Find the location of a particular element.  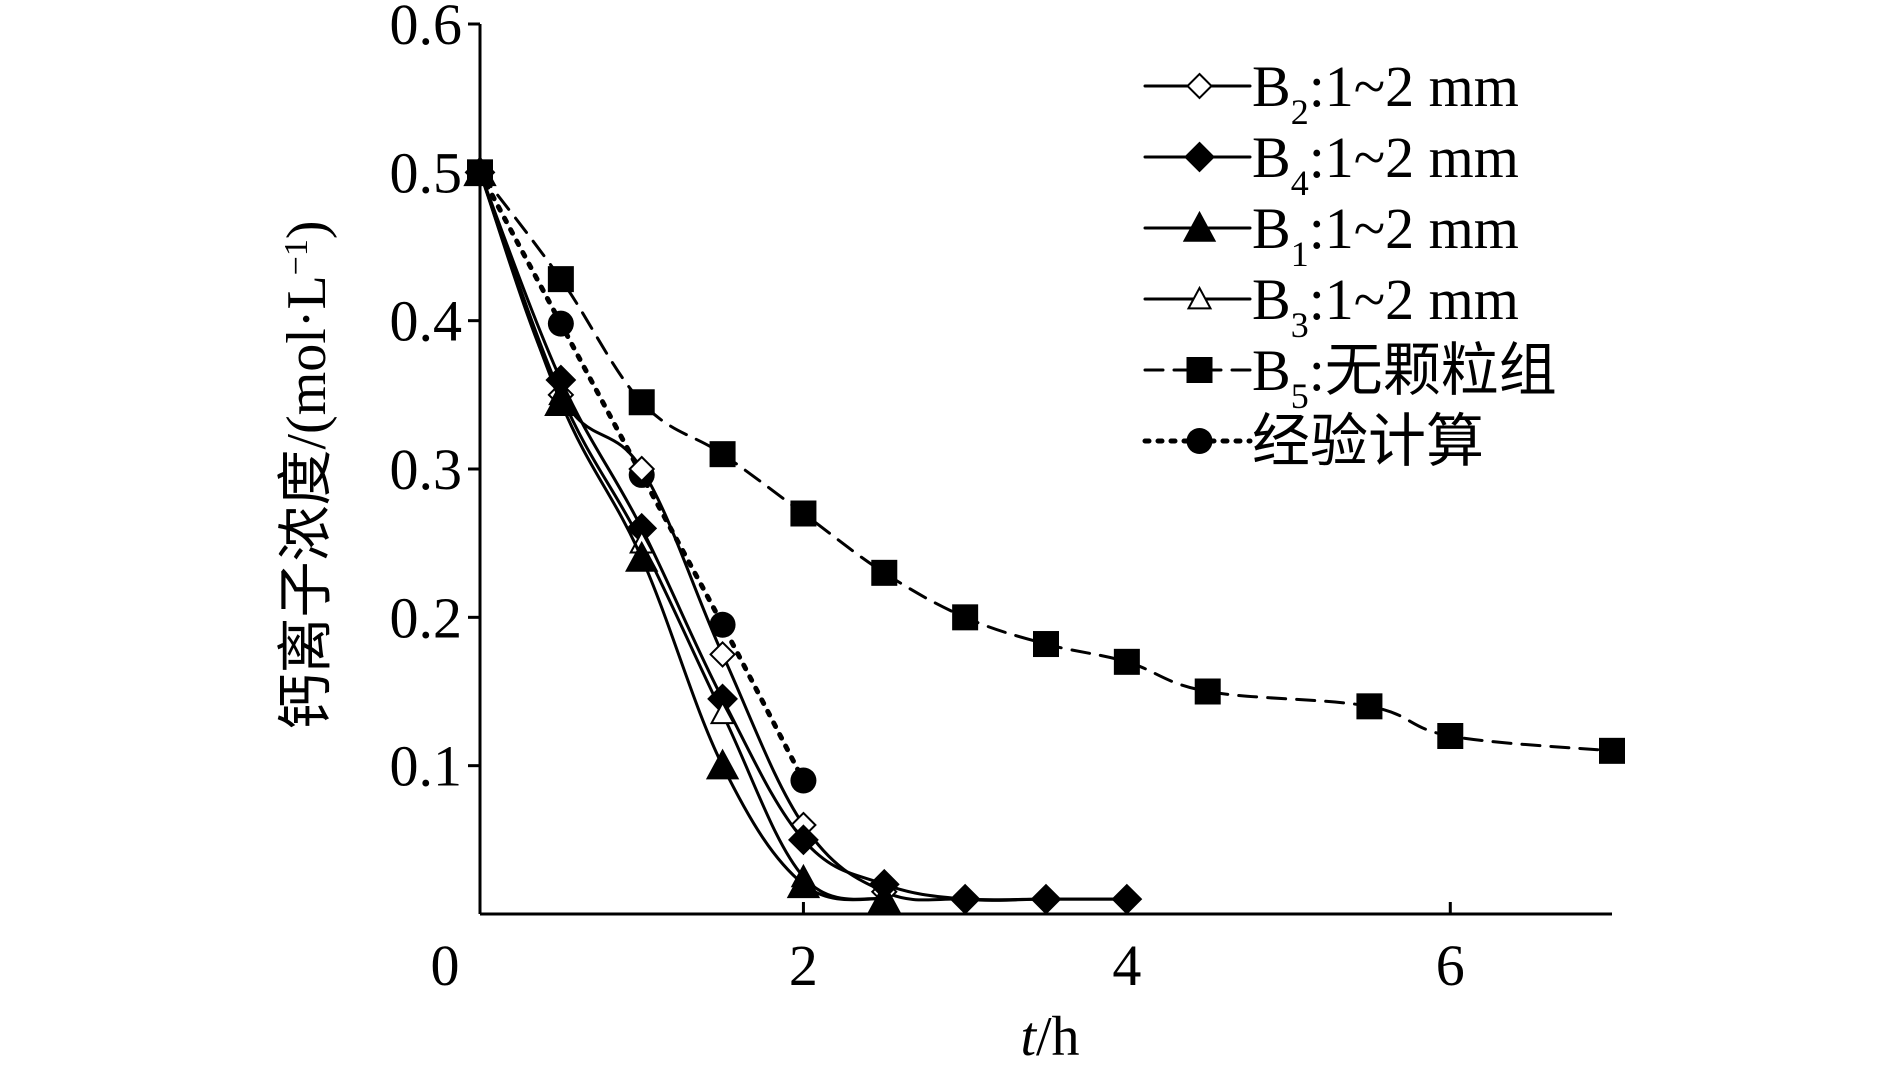

legend-label: B4:1~2 mm is located at coordinates (1385, 164).